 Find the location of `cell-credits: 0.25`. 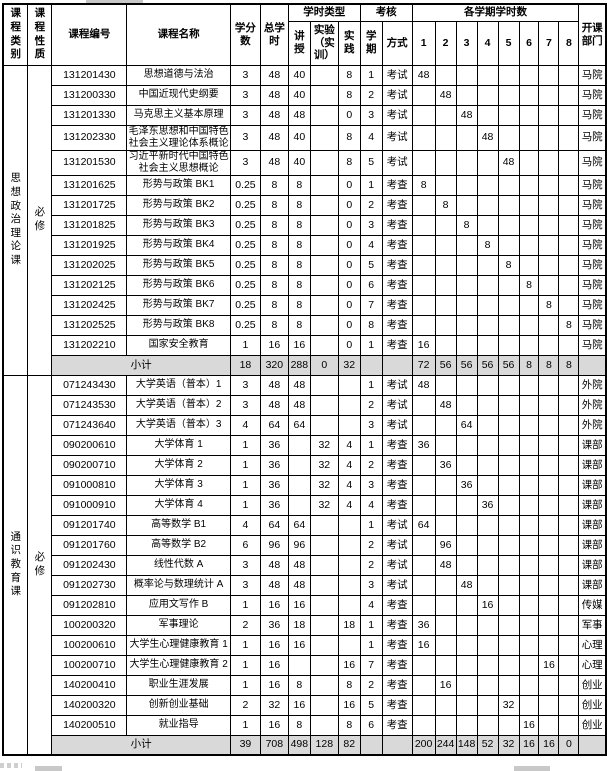

cell-credits: 0.25 is located at coordinates (245, 185).